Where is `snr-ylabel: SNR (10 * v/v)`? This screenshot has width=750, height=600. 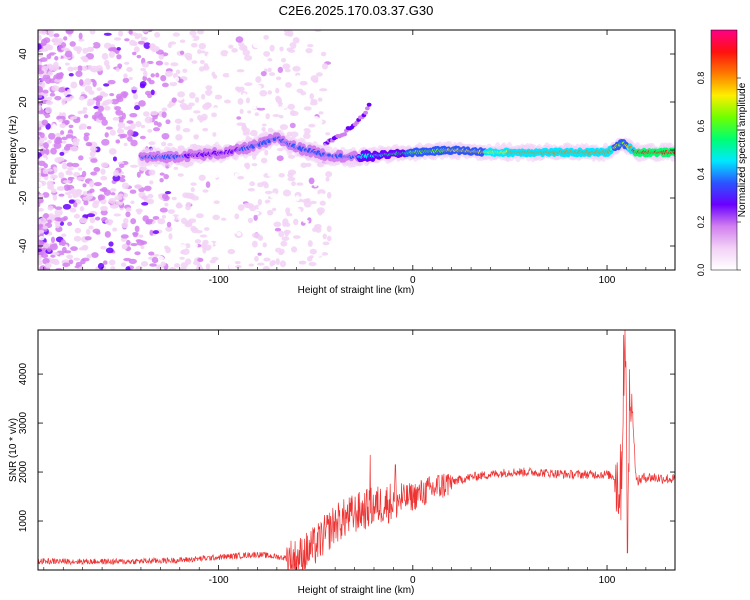
snr-ylabel: SNR (10 * v/v) is located at coordinates (13, 450).